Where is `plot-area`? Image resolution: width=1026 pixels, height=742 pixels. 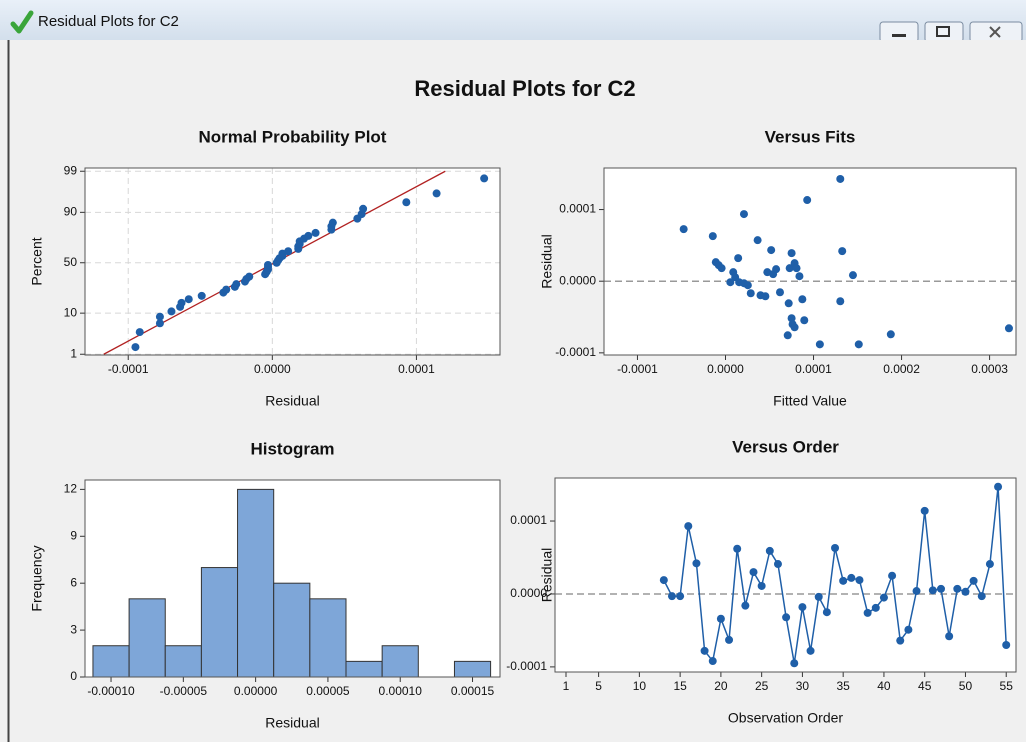 plot-area is located at coordinates (785, 575).